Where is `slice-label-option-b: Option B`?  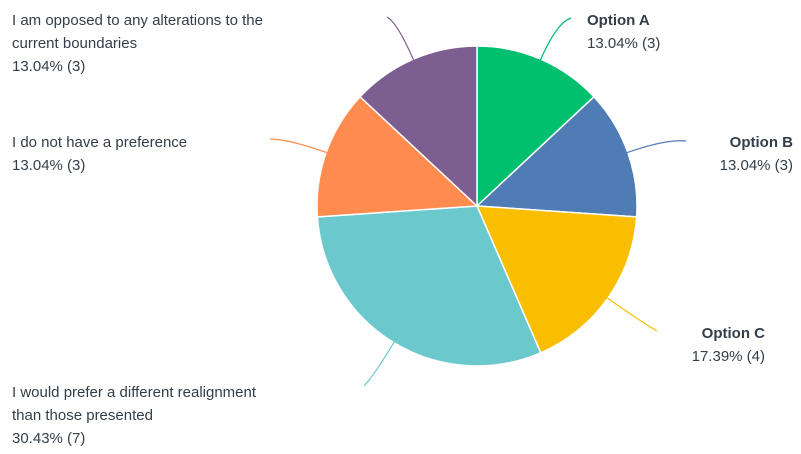 slice-label-option-b: Option B is located at coordinates (761, 142).